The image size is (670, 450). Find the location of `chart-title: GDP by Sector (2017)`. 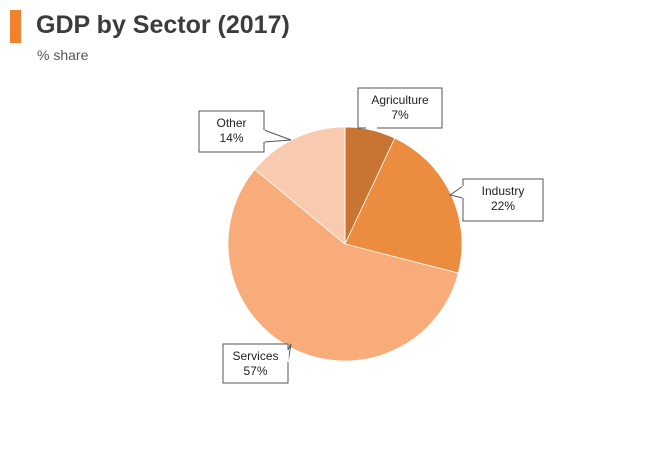

chart-title: GDP by Sector (2017) is located at coordinates (163, 25).